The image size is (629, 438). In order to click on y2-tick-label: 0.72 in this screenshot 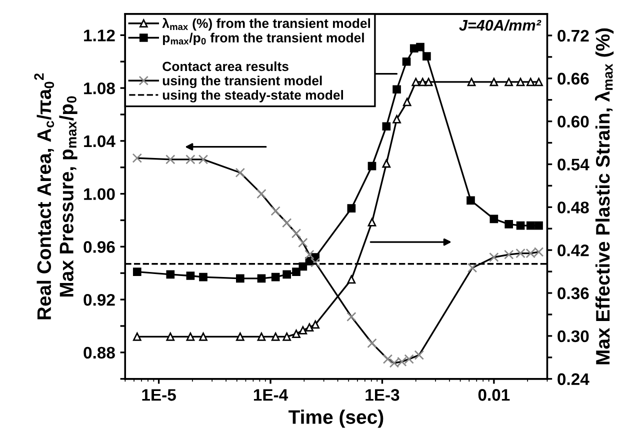, I will do `click(573, 36)`.